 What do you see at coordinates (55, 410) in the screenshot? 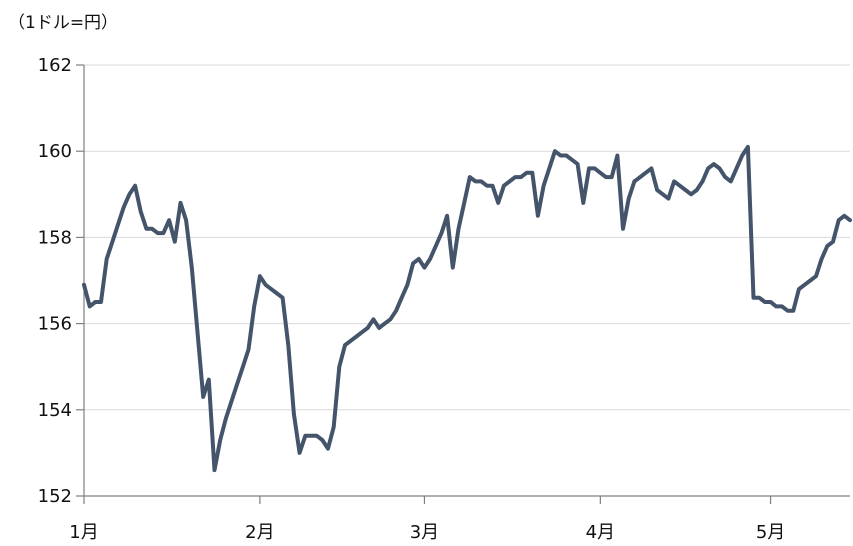
I see `y-tick-label: 154` at bounding box center [55, 410].